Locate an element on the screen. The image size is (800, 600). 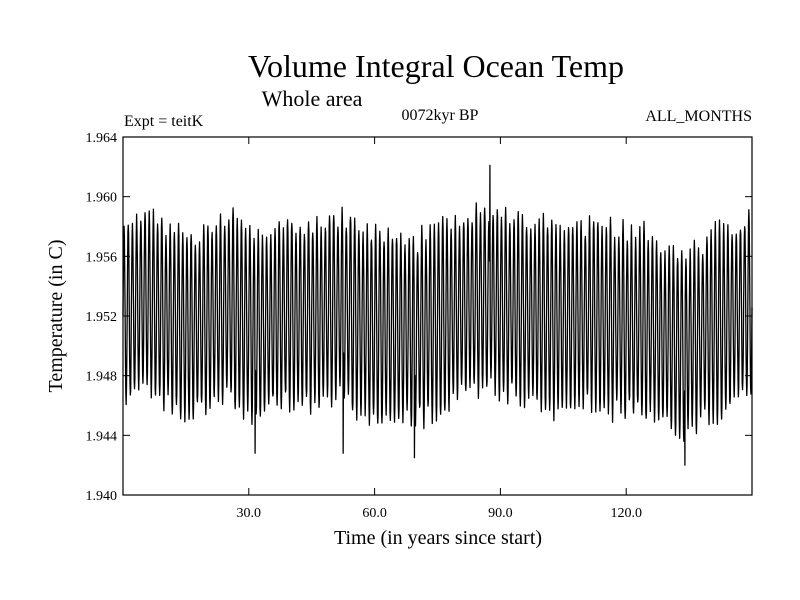
y-tick-label: 1.948 is located at coordinates (102, 377).